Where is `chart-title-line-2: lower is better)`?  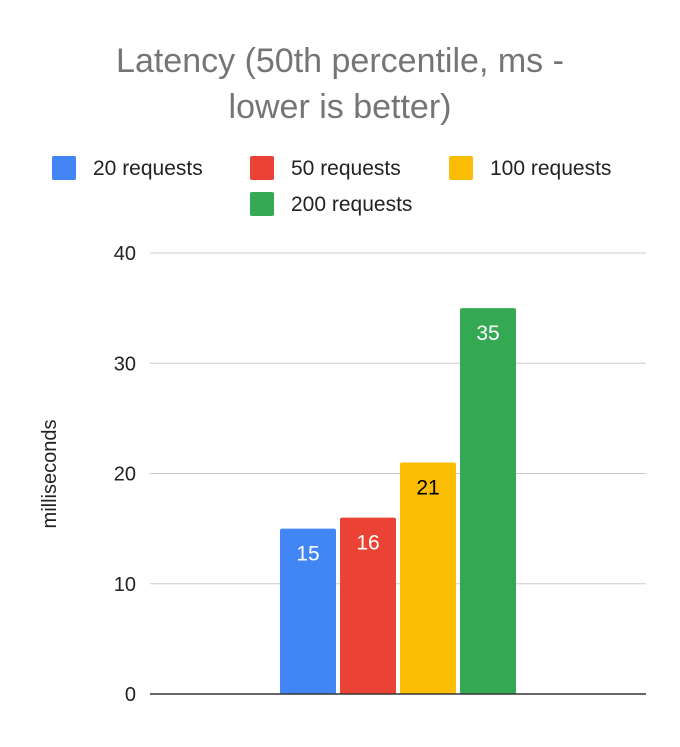
chart-title-line-2: lower is better) is located at coordinates (340, 107).